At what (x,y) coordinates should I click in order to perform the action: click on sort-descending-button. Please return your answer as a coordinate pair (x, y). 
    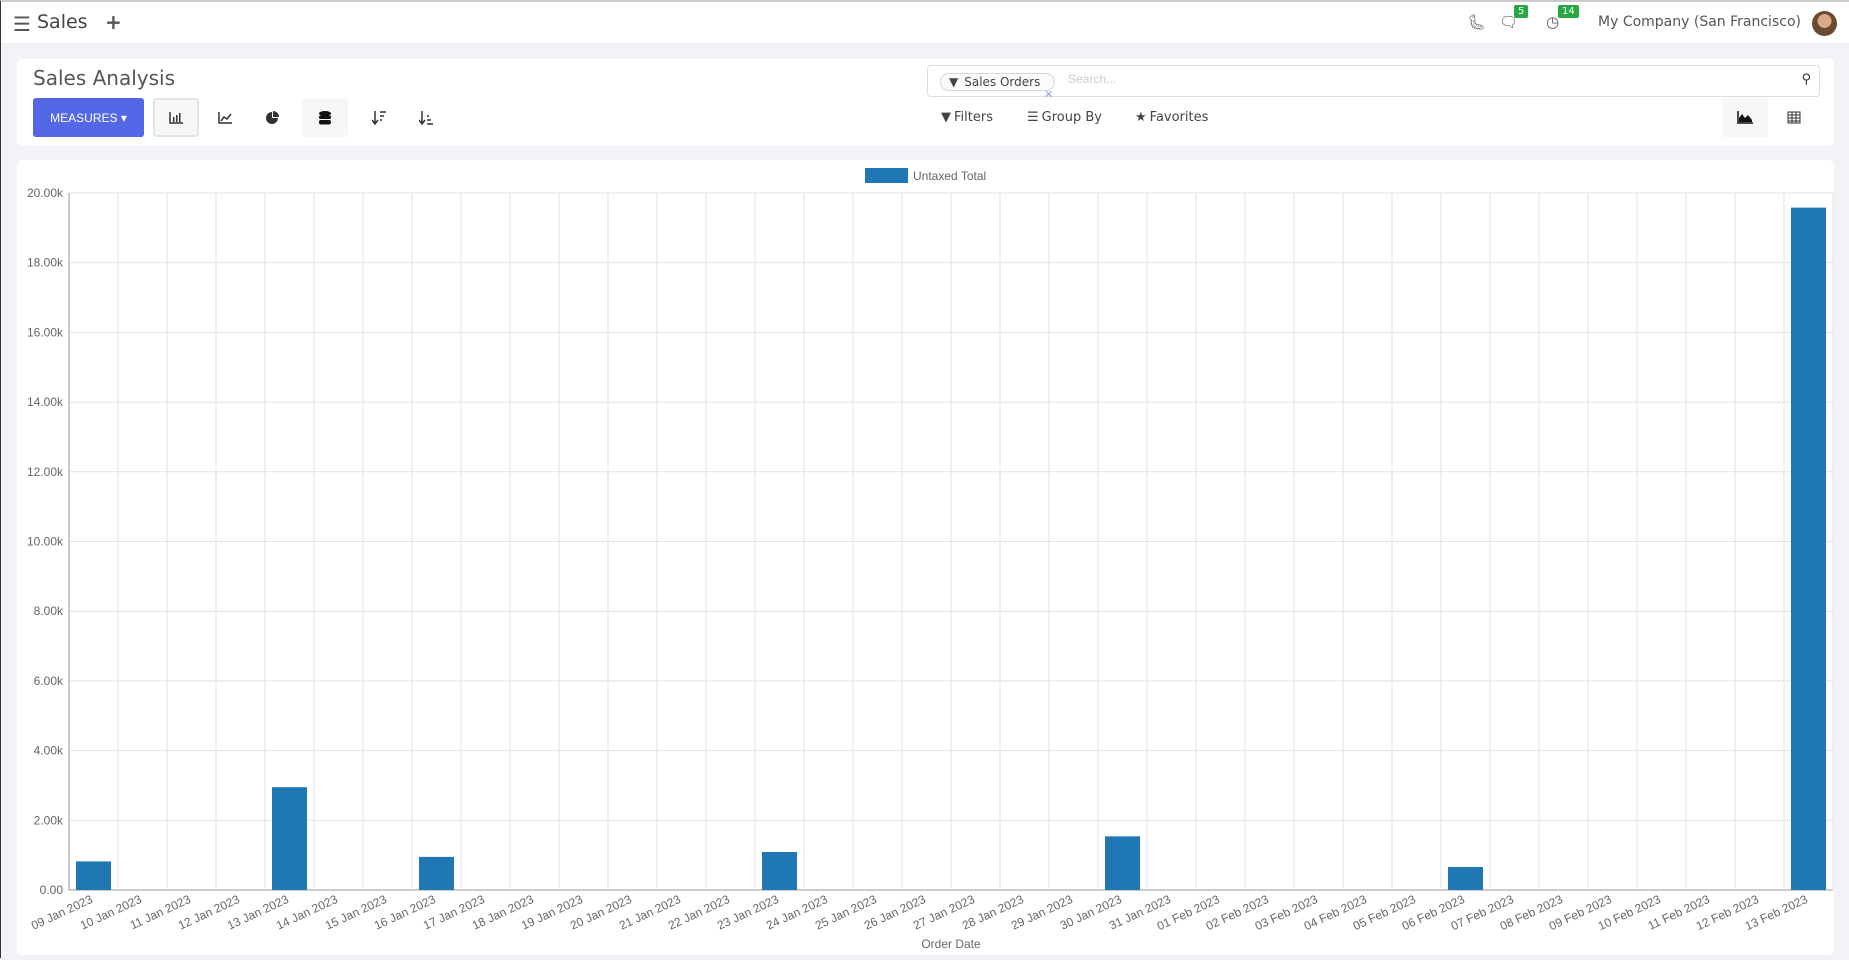
    Looking at the image, I should click on (379, 117).